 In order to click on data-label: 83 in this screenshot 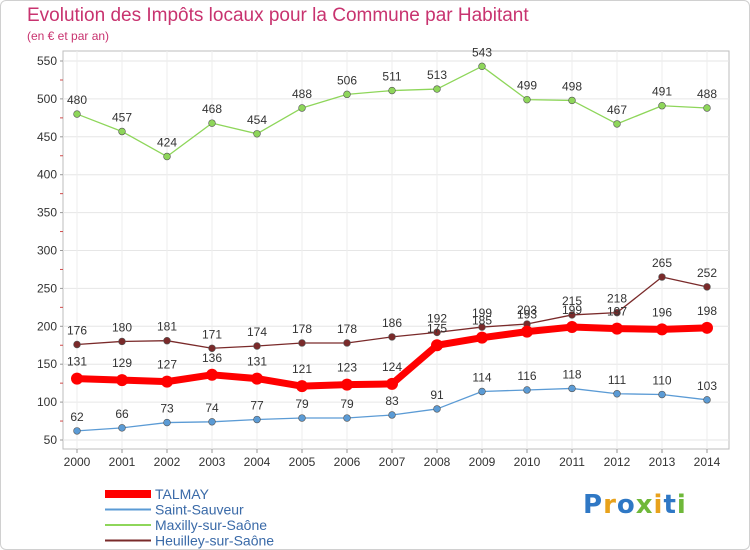, I will do `click(392, 401)`.